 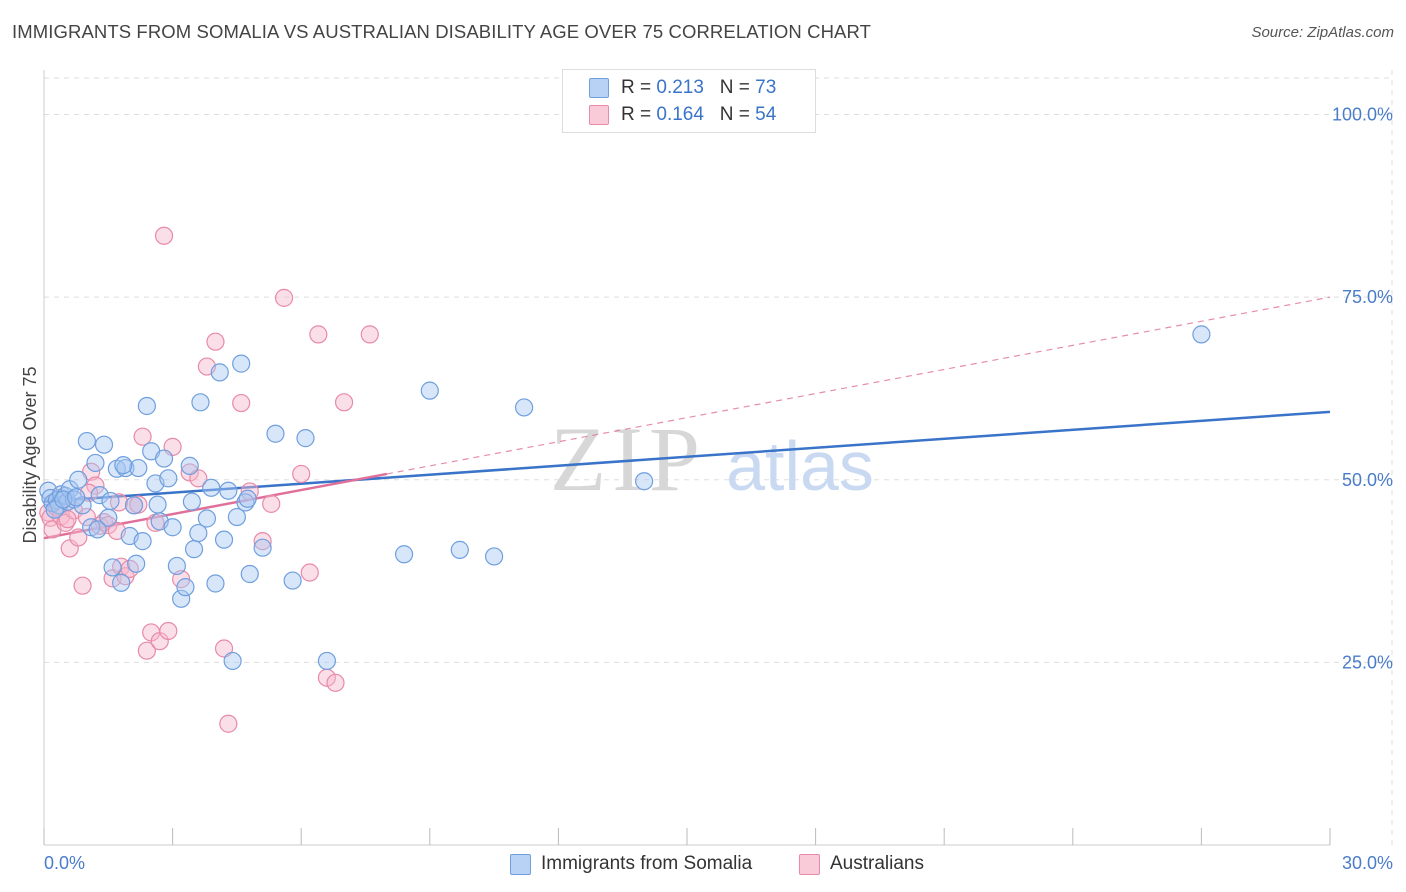 I want to click on legend-text-australians: R = 0.164 N = 54, so click(x=698, y=115).